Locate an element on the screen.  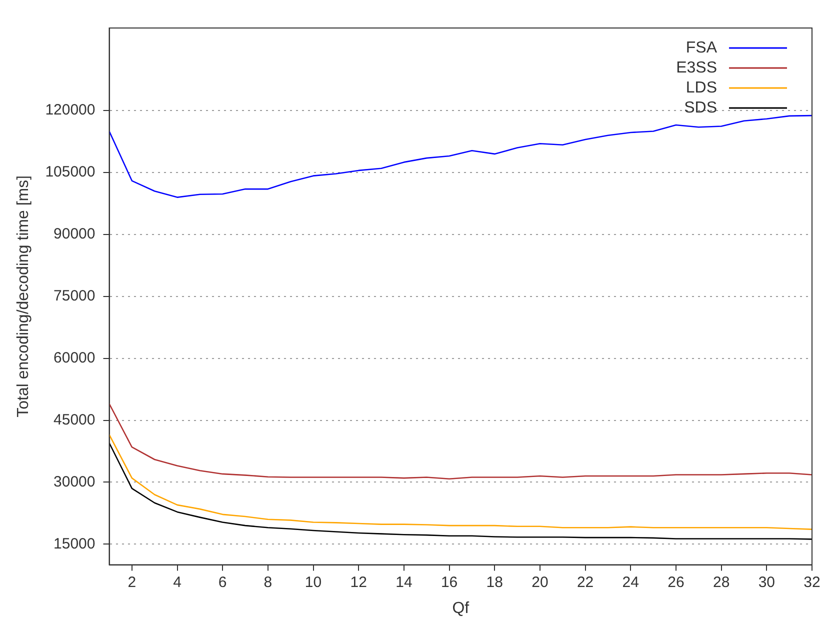
x-tick-label: 32 is located at coordinates (812, 582).